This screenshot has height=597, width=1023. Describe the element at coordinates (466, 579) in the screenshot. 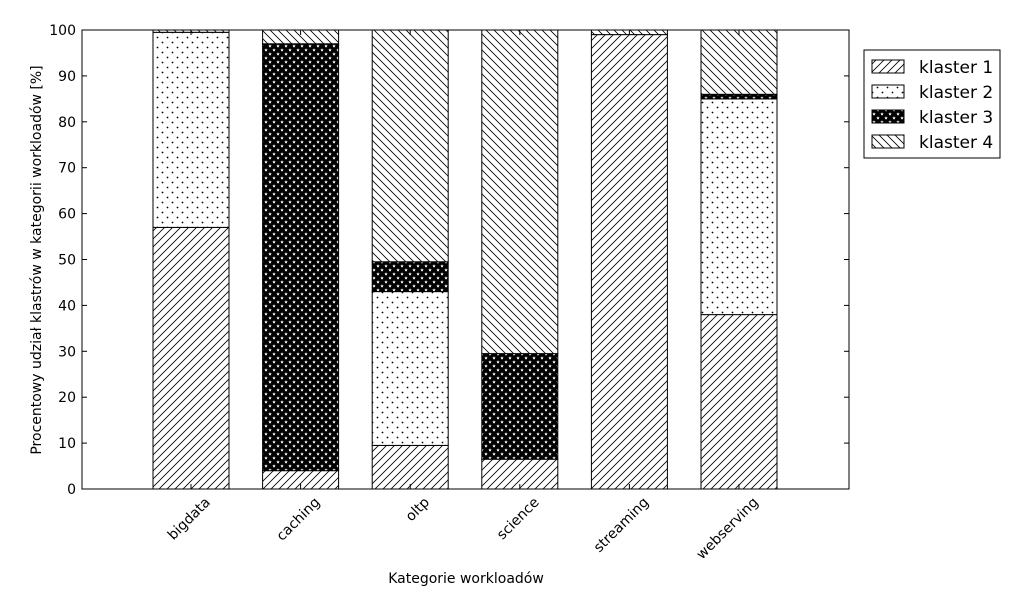

I see `x-axis-title: Kategorie workloadów` at that location.